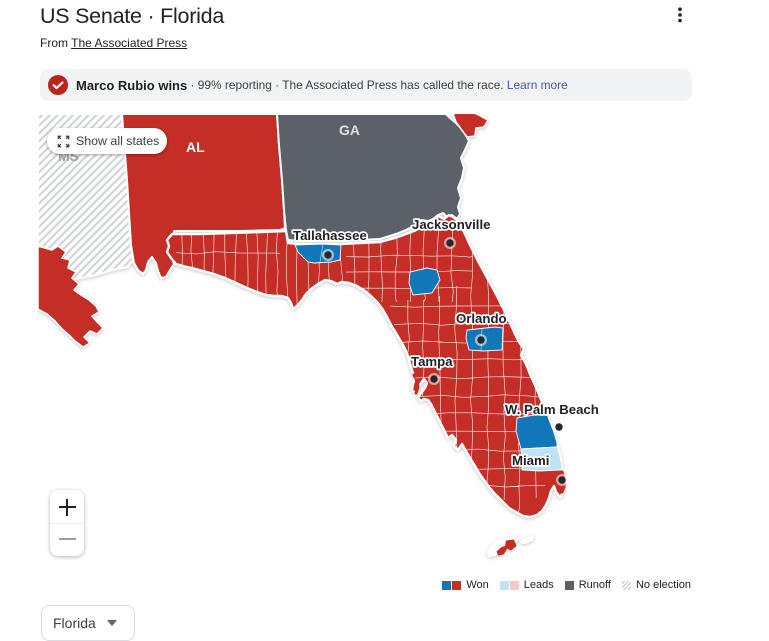 The height and width of the screenshot is (641, 769). Describe the element at coordinates (451, 224) in the screenshot. I see `svg-text: Jacksonville` at that location.